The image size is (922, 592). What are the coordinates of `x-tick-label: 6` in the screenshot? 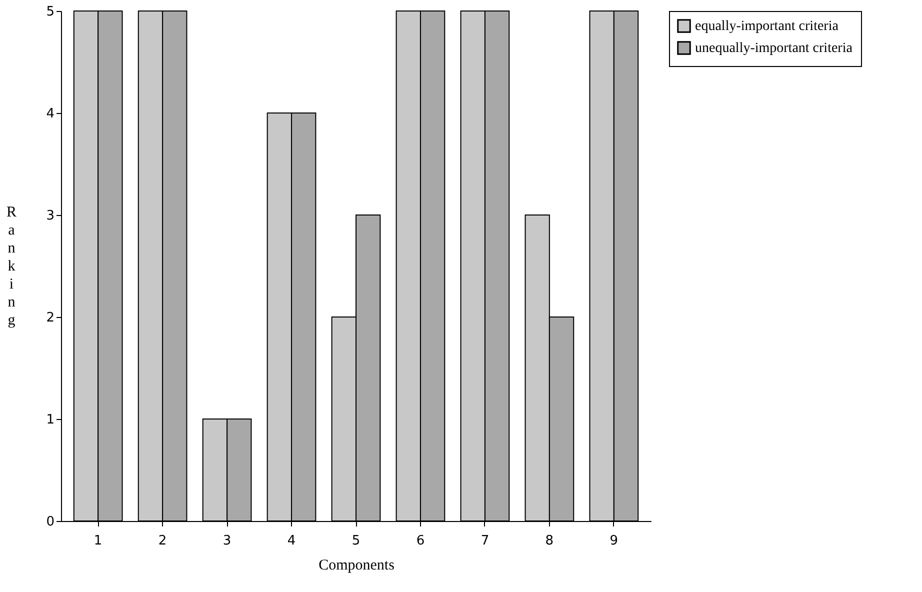 It's located at (420, 541).